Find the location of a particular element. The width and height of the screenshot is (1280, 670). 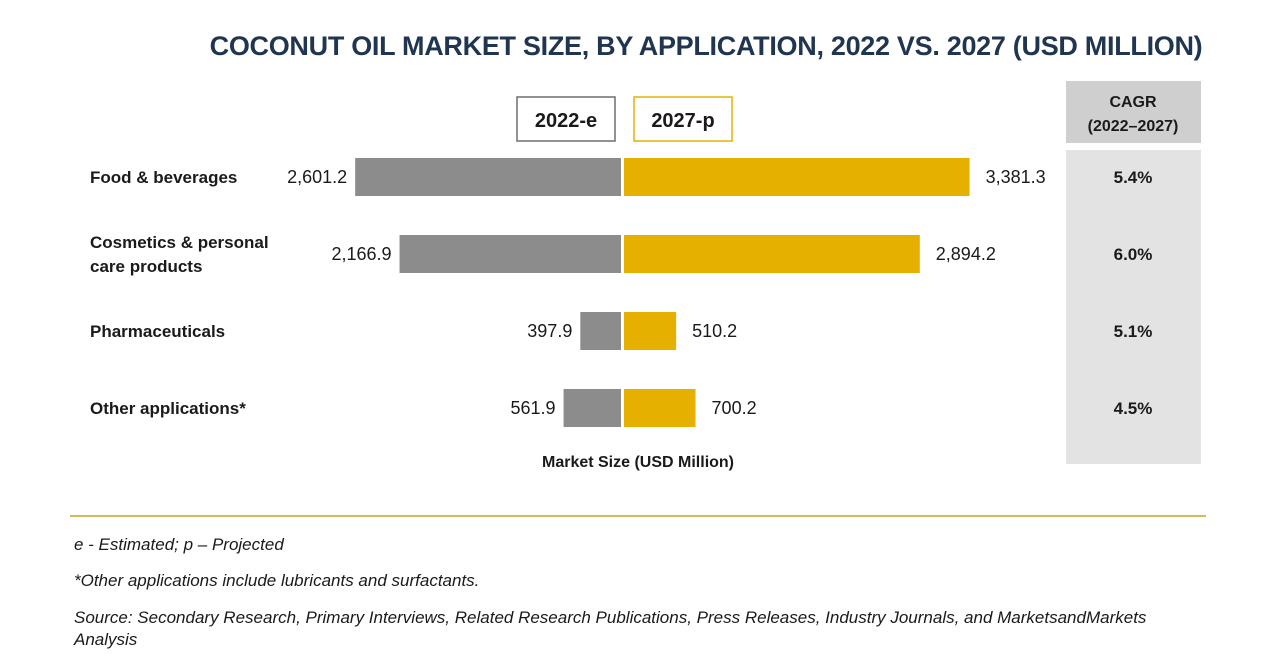

value-label-2027-other-applications: 700.2 is located at coordinates (734, 408).